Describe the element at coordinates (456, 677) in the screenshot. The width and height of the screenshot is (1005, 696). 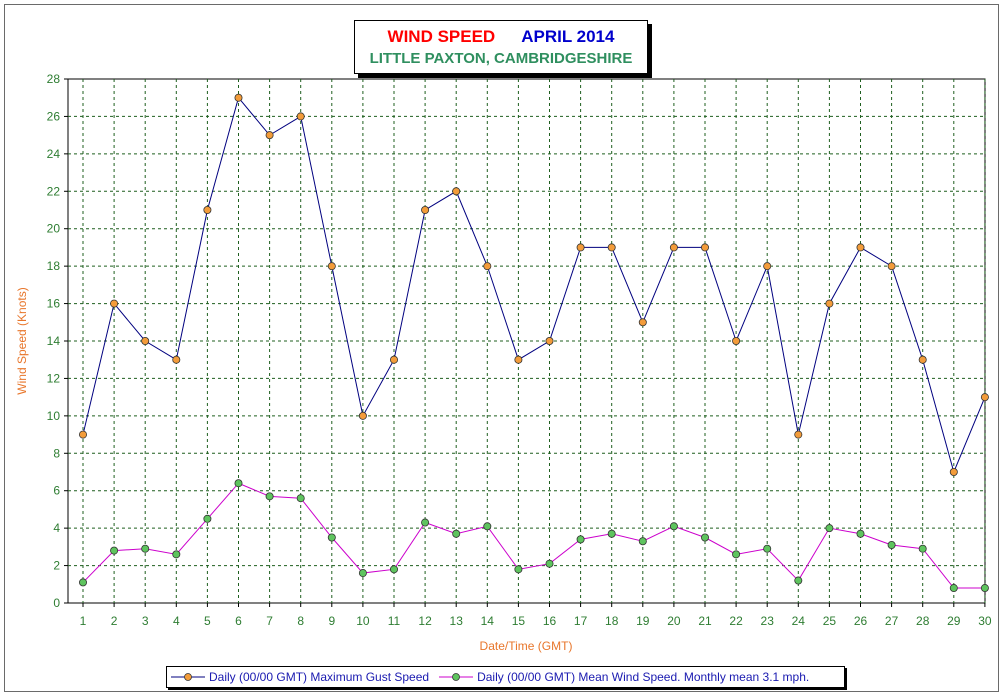
I see `legend-mean-marker-icon` at that location.